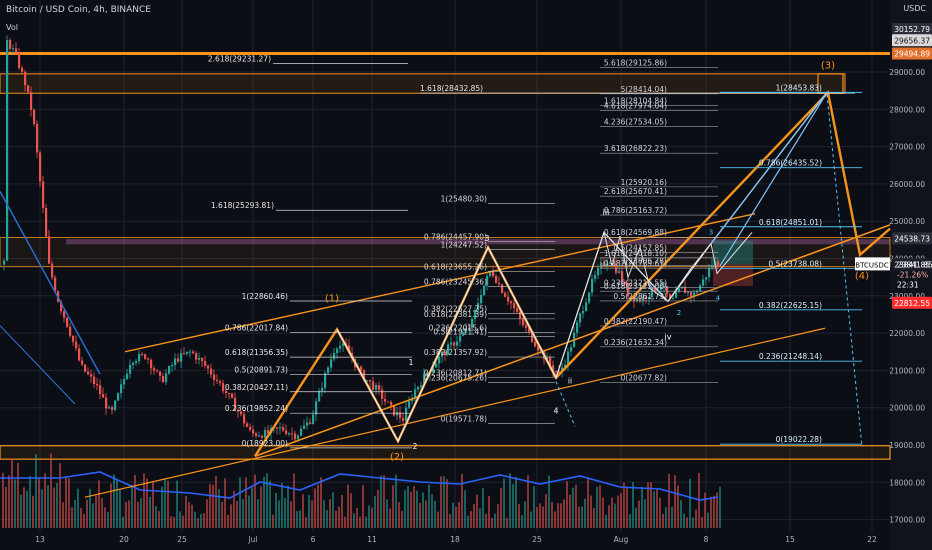 The image size is (932, 550). I want to click on fib-label-cyan: 0.786(26435.52), so click(790, 163).